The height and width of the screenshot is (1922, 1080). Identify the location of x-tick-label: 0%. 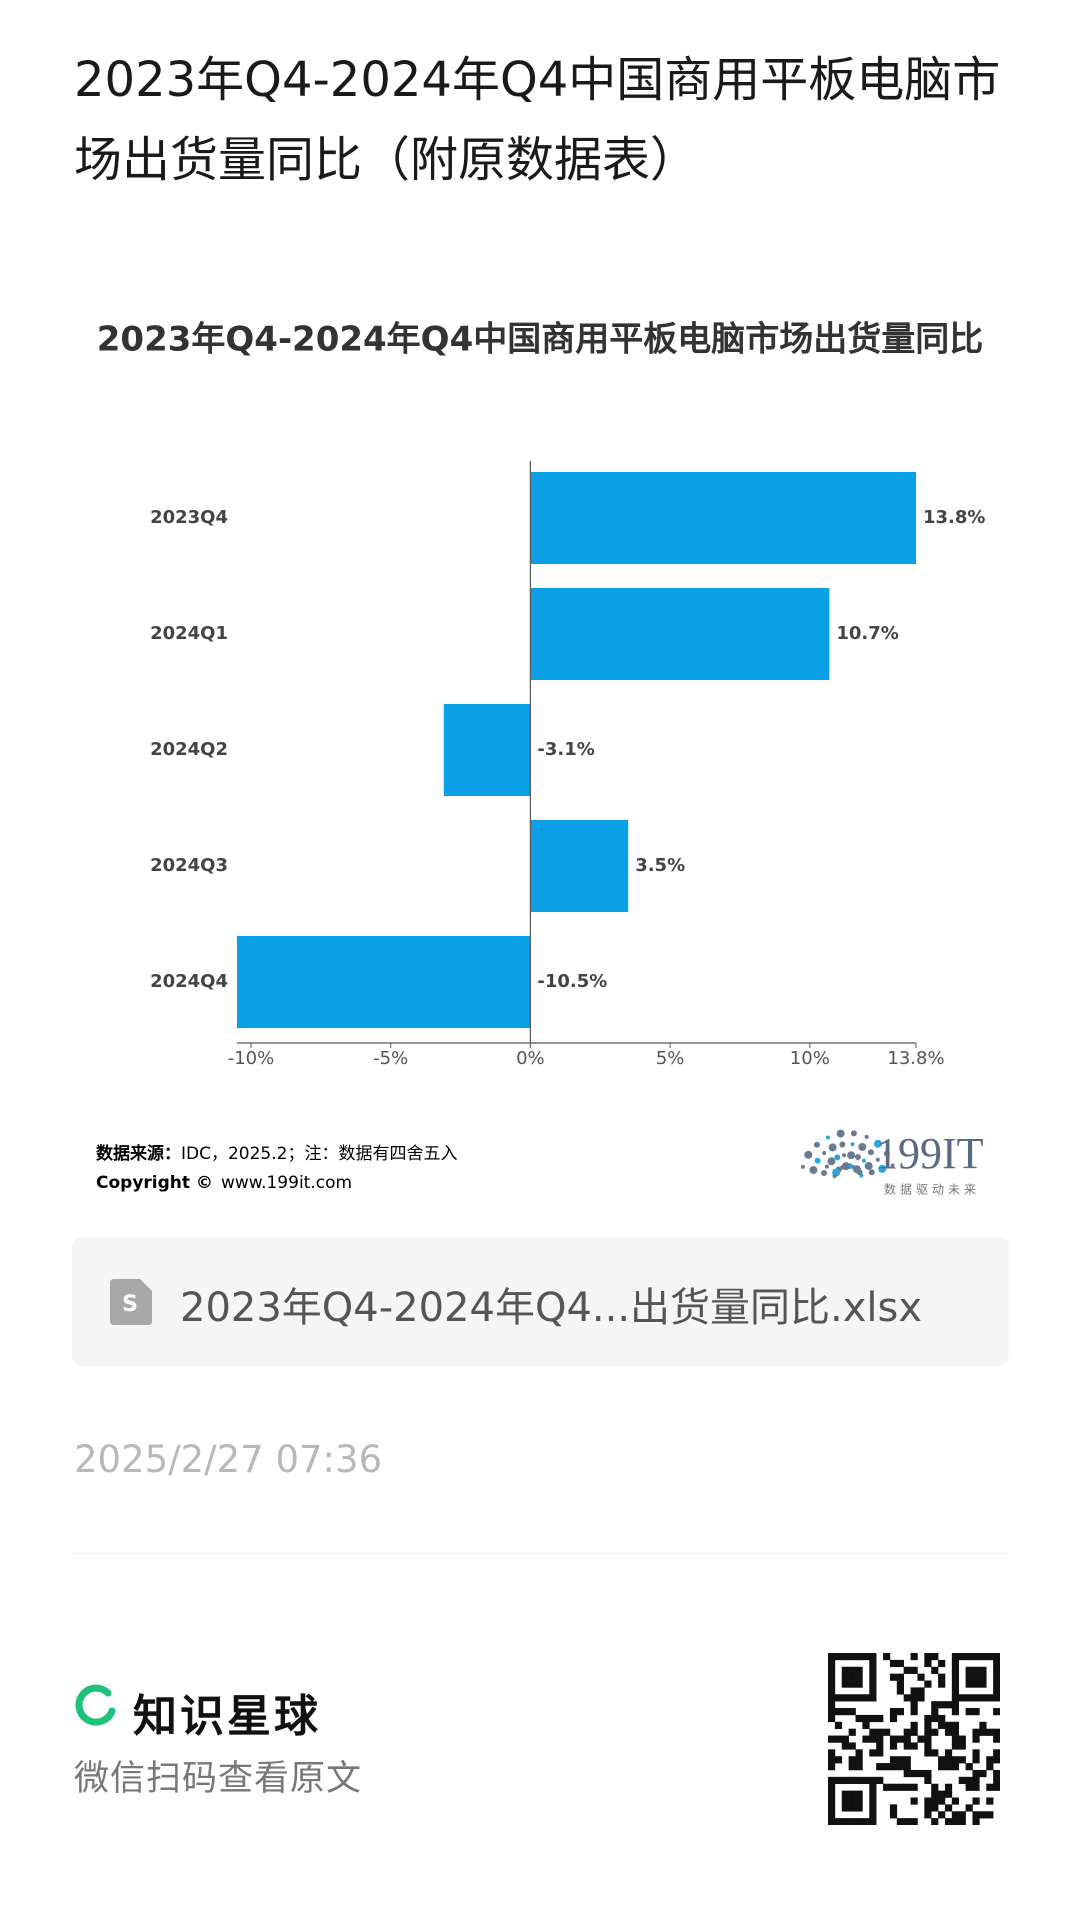
(530, 1058).